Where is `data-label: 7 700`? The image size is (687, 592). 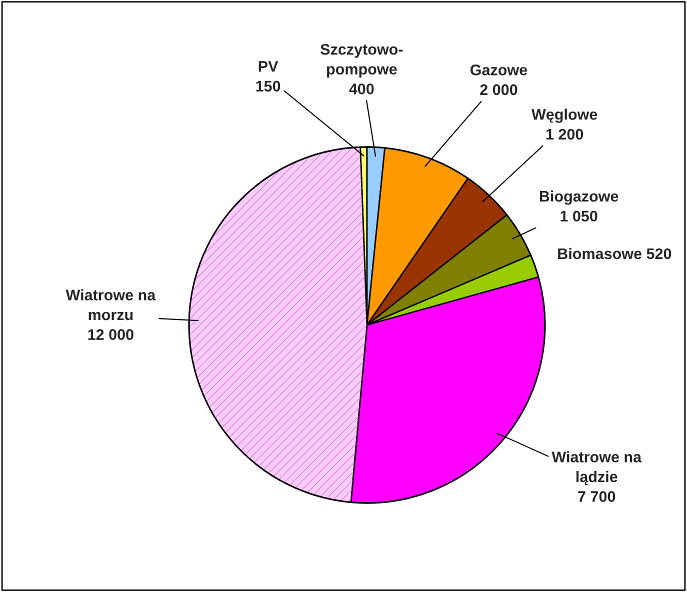
data-label: 7 700 is located at coordinates (597, 496).